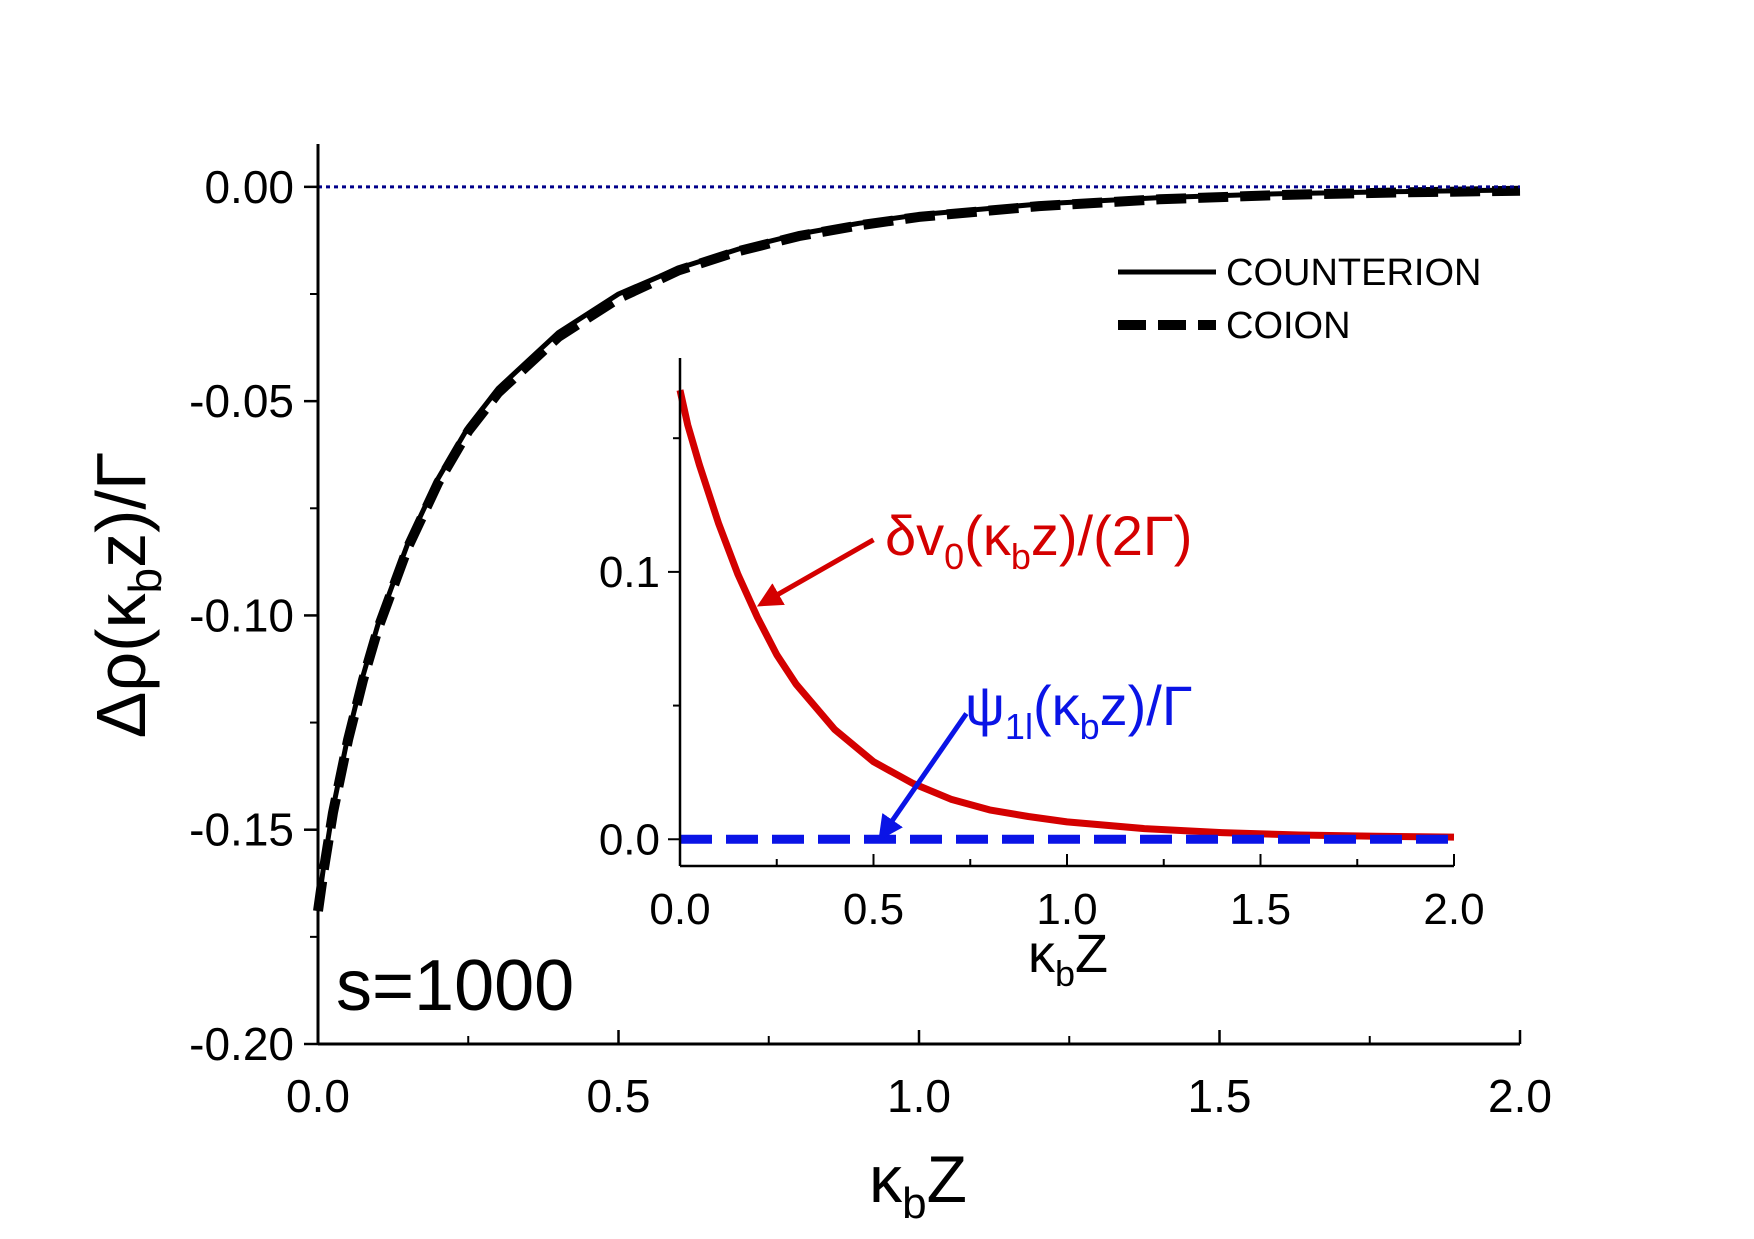 The image size is (1754, 1239). Describe the element at coordinates (1299, 299) in the screenshot. I see `legend: COUNTERION COION` at that location.